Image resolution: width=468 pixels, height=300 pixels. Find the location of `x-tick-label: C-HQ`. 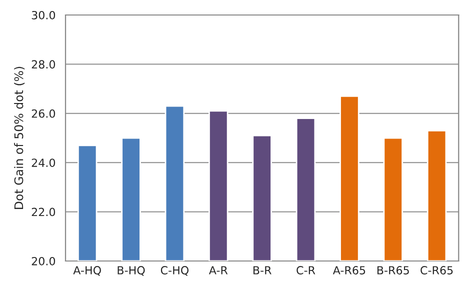

x-tick-label: C-HQ is located at coordinates (174, 271).